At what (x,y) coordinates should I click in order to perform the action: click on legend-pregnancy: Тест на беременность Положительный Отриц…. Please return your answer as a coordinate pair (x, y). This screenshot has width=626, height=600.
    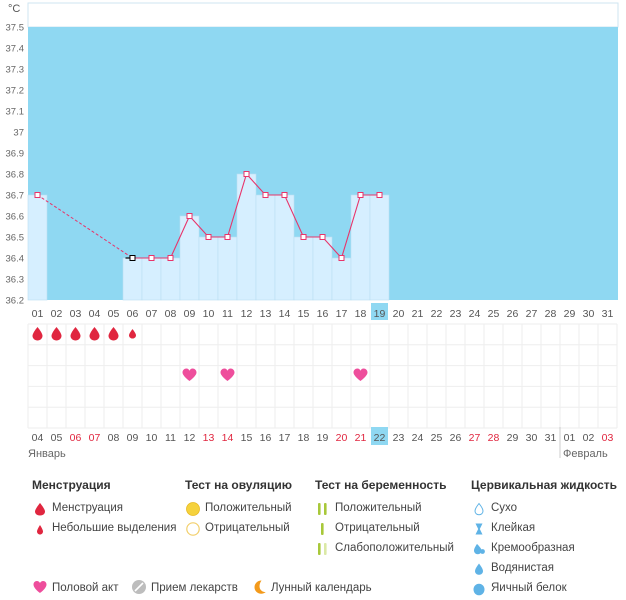
    Looking at the image, I should click on (384, 519).